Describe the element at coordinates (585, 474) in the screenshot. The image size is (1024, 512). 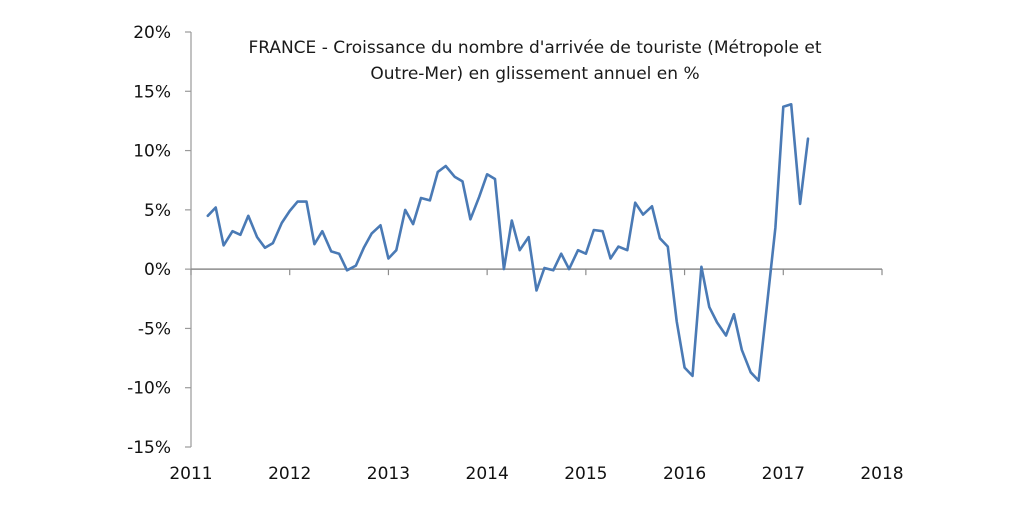
I see `x-tick-label: 2015` at that location.